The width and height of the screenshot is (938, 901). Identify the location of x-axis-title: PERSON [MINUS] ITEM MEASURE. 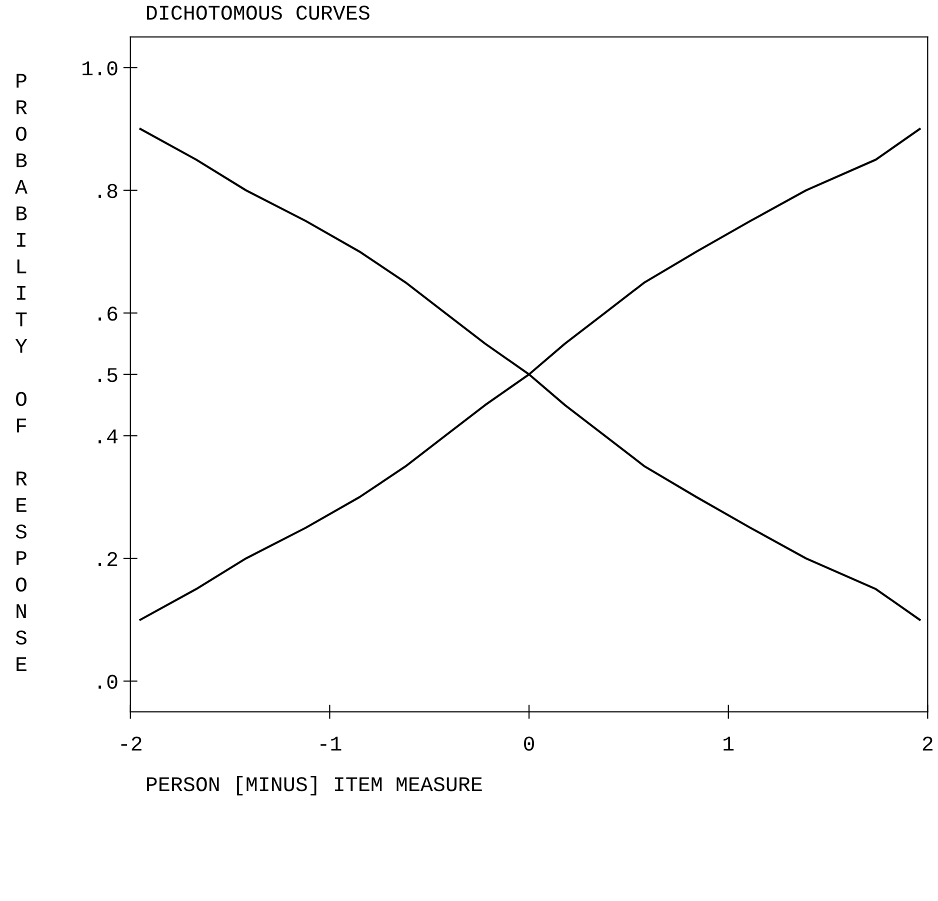
(314, 786).